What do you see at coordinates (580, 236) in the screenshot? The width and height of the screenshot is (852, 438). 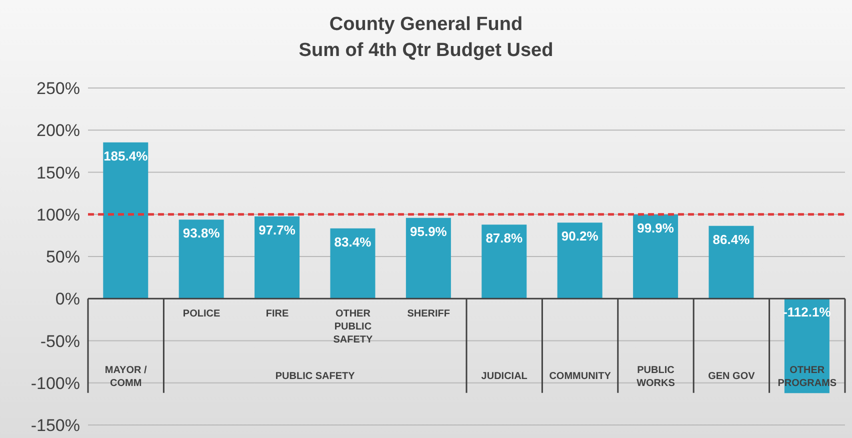 I see `data-label: 90.2%` at bounding box center [580, 236].